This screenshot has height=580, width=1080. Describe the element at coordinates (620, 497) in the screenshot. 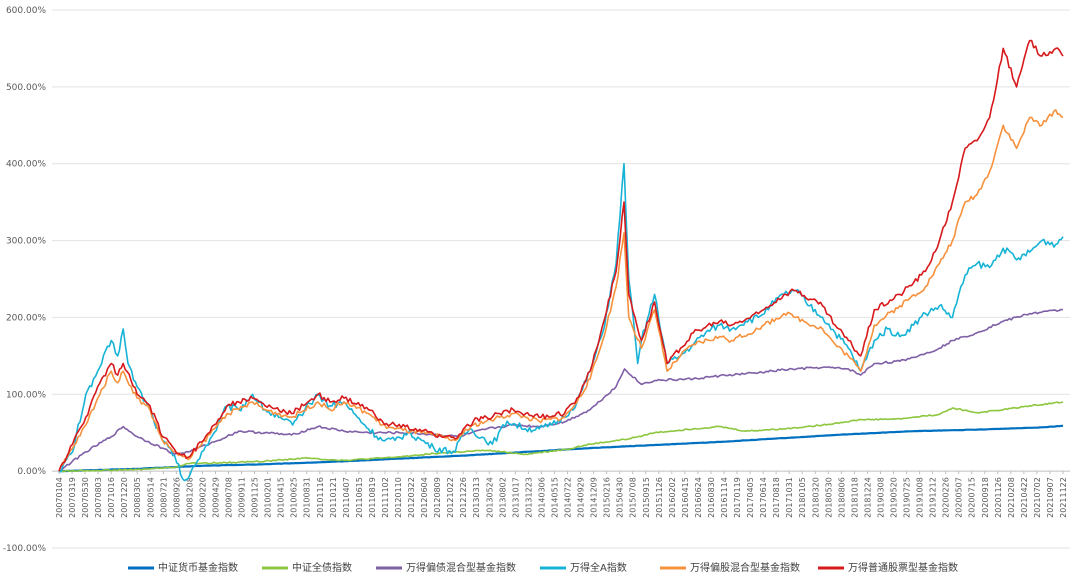

I see `x-tick-label: 20150430` at that location.